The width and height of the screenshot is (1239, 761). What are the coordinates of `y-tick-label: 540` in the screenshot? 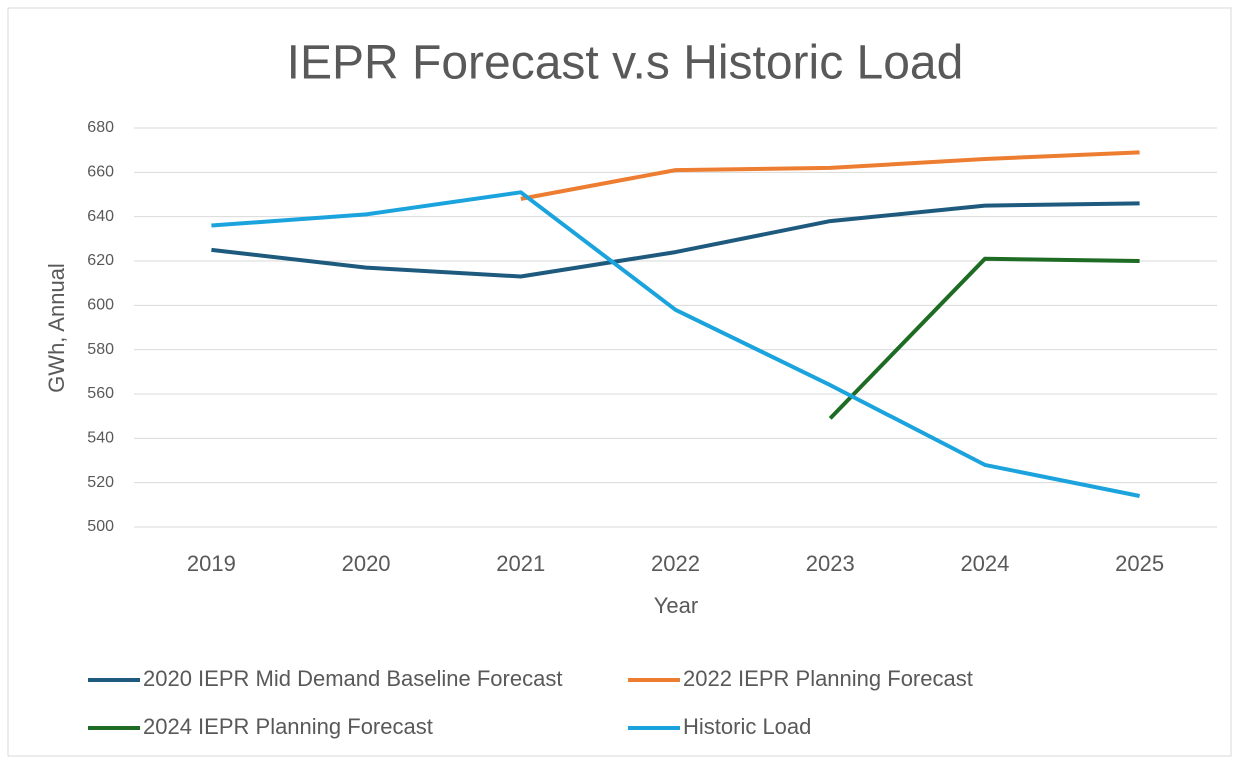 It's located at (100, 438).